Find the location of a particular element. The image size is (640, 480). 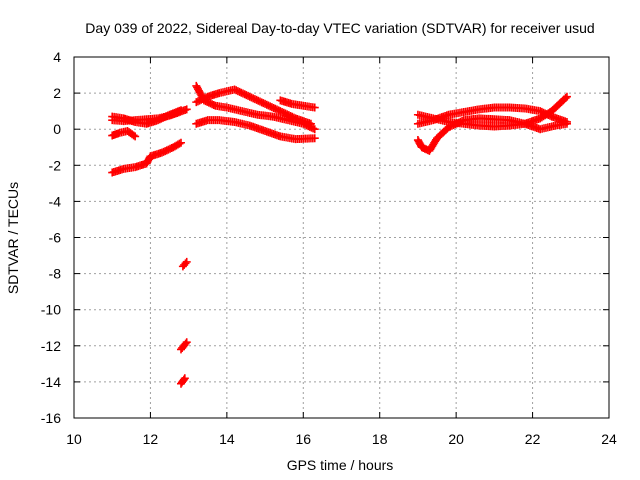

y-tick-label: -10 is located at coordinates (51, 310).